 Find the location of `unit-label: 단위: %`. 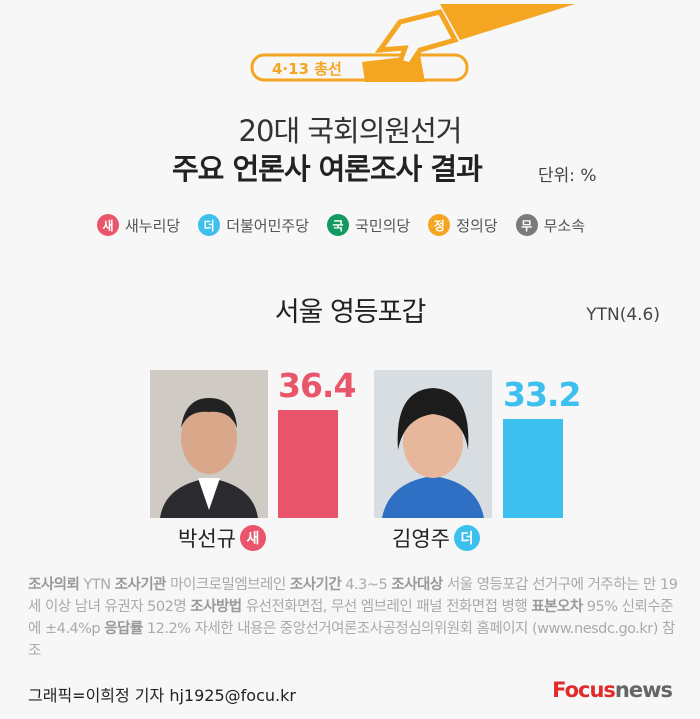

unit-label: 단위: % is located at coordinates (567, 176).